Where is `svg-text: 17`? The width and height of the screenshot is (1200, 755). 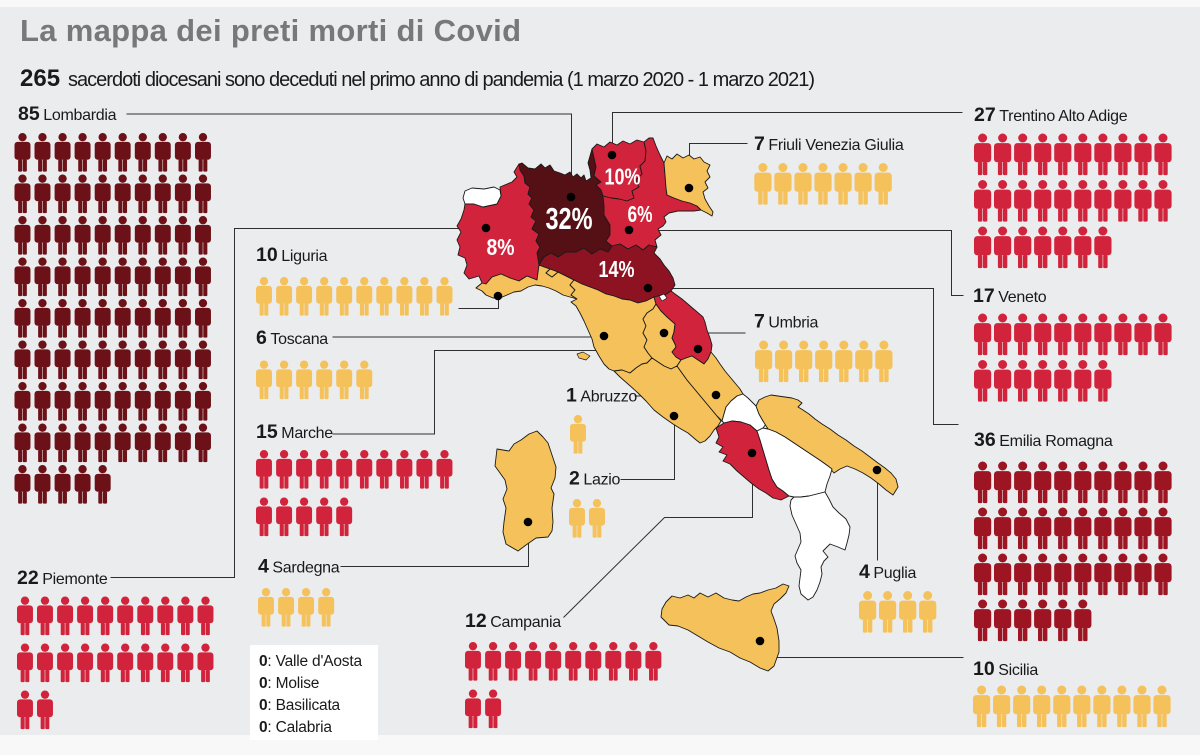
svg-text: 17 is located at coordinates (984, 296).